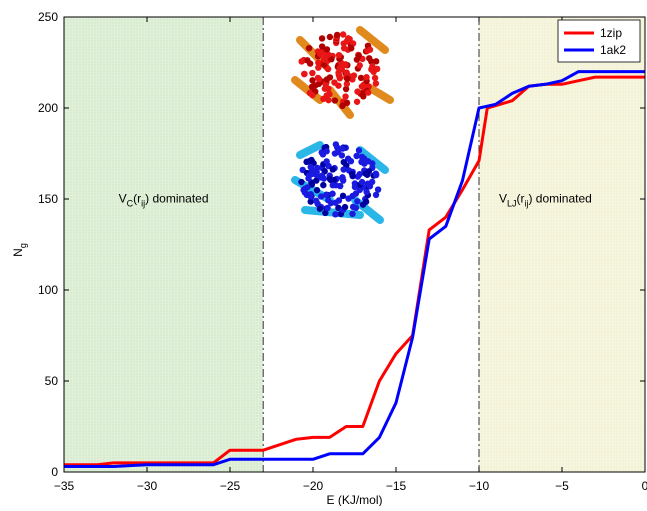 Image resolution: width=647 pixels, height=511 pixels. What do you see at coordinates (611, 33) in the screenshot?
I see `legend-label-1zip: 1zip` at bounding box center [611, 33].